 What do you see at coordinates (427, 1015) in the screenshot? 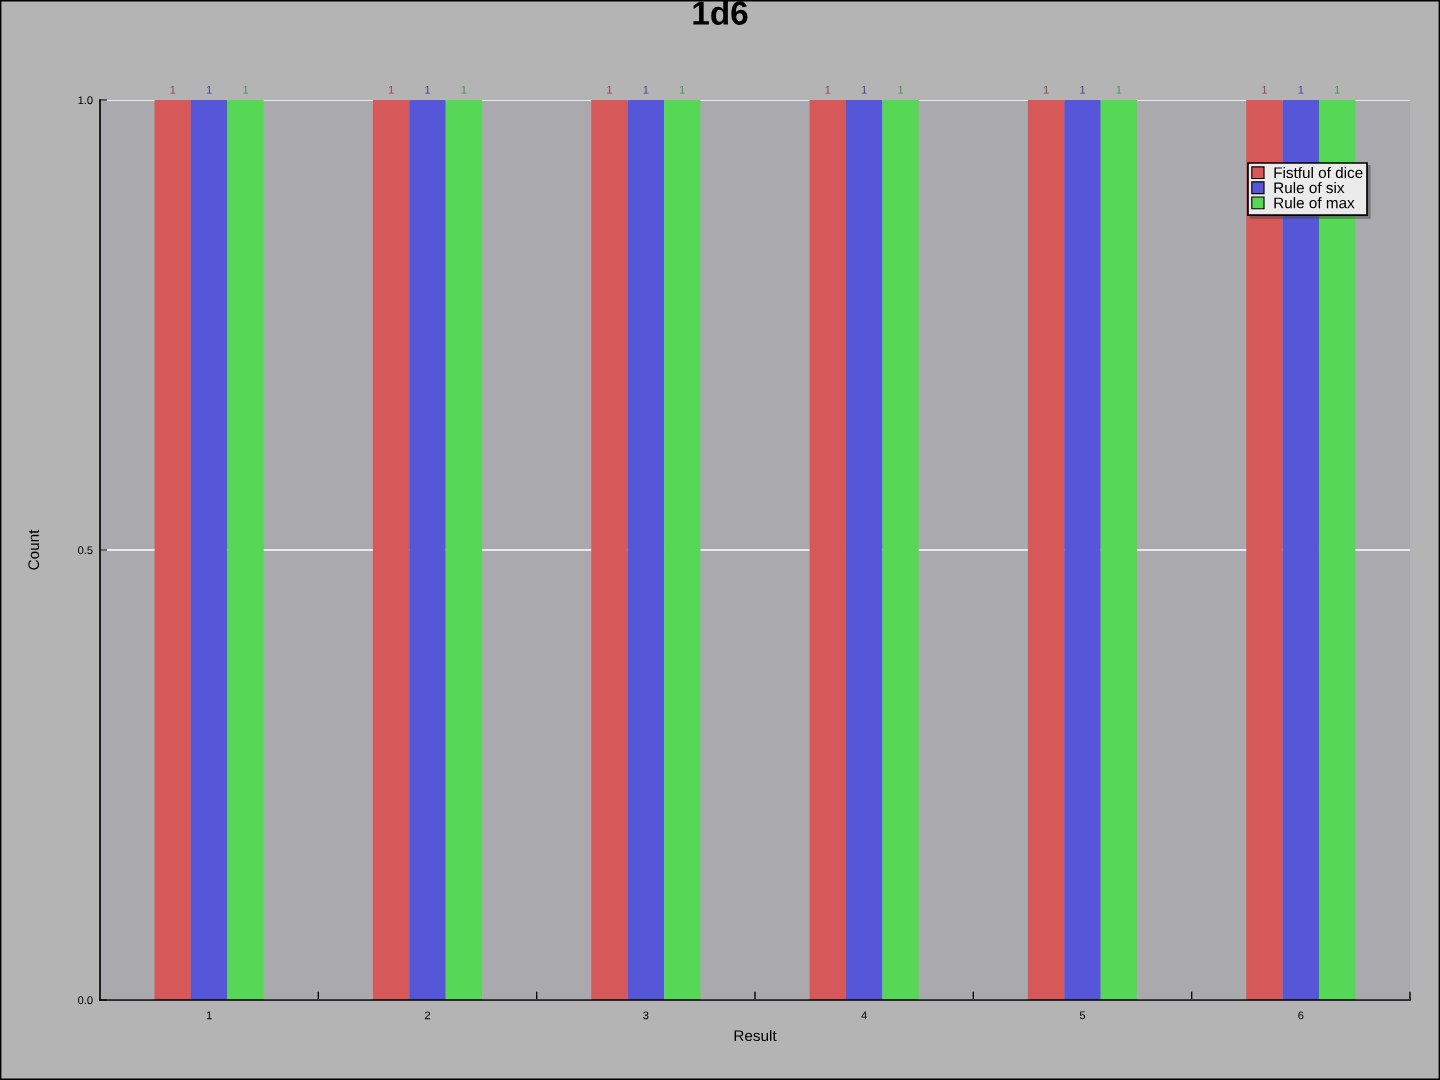
I see `x-tick-label: 2` at bounding box center [427, 1015].